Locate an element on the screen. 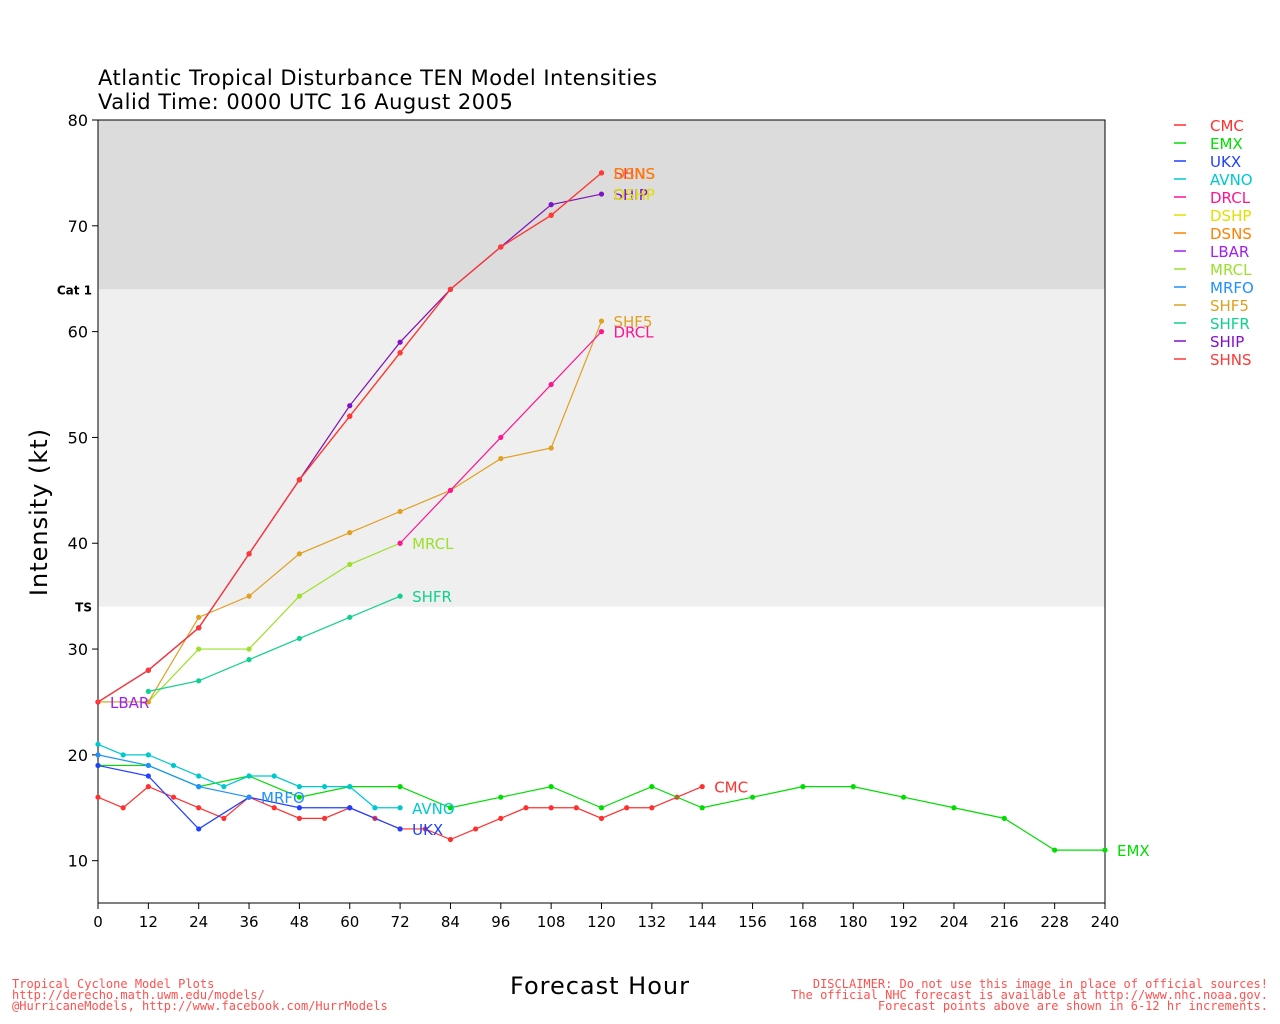  series-drcl-late- is located at coordinates (501, 437).